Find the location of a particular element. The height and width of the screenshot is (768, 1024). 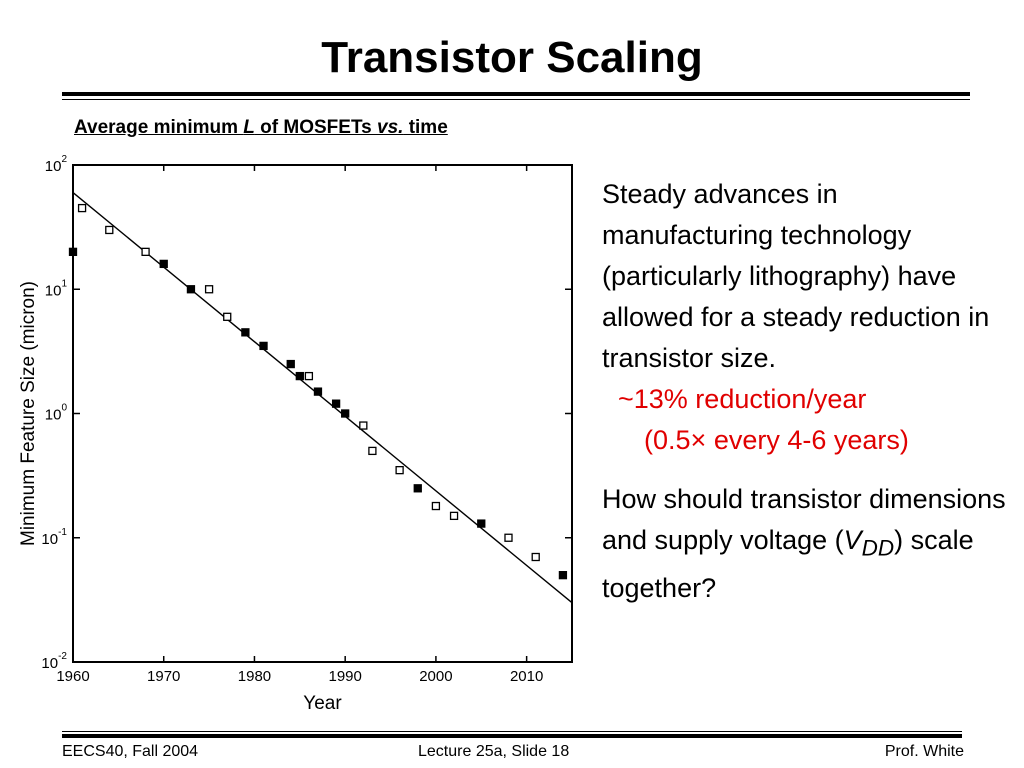

footer-lecture: Lecture 25a, Slide 18 is located at coordinates (494, 751).